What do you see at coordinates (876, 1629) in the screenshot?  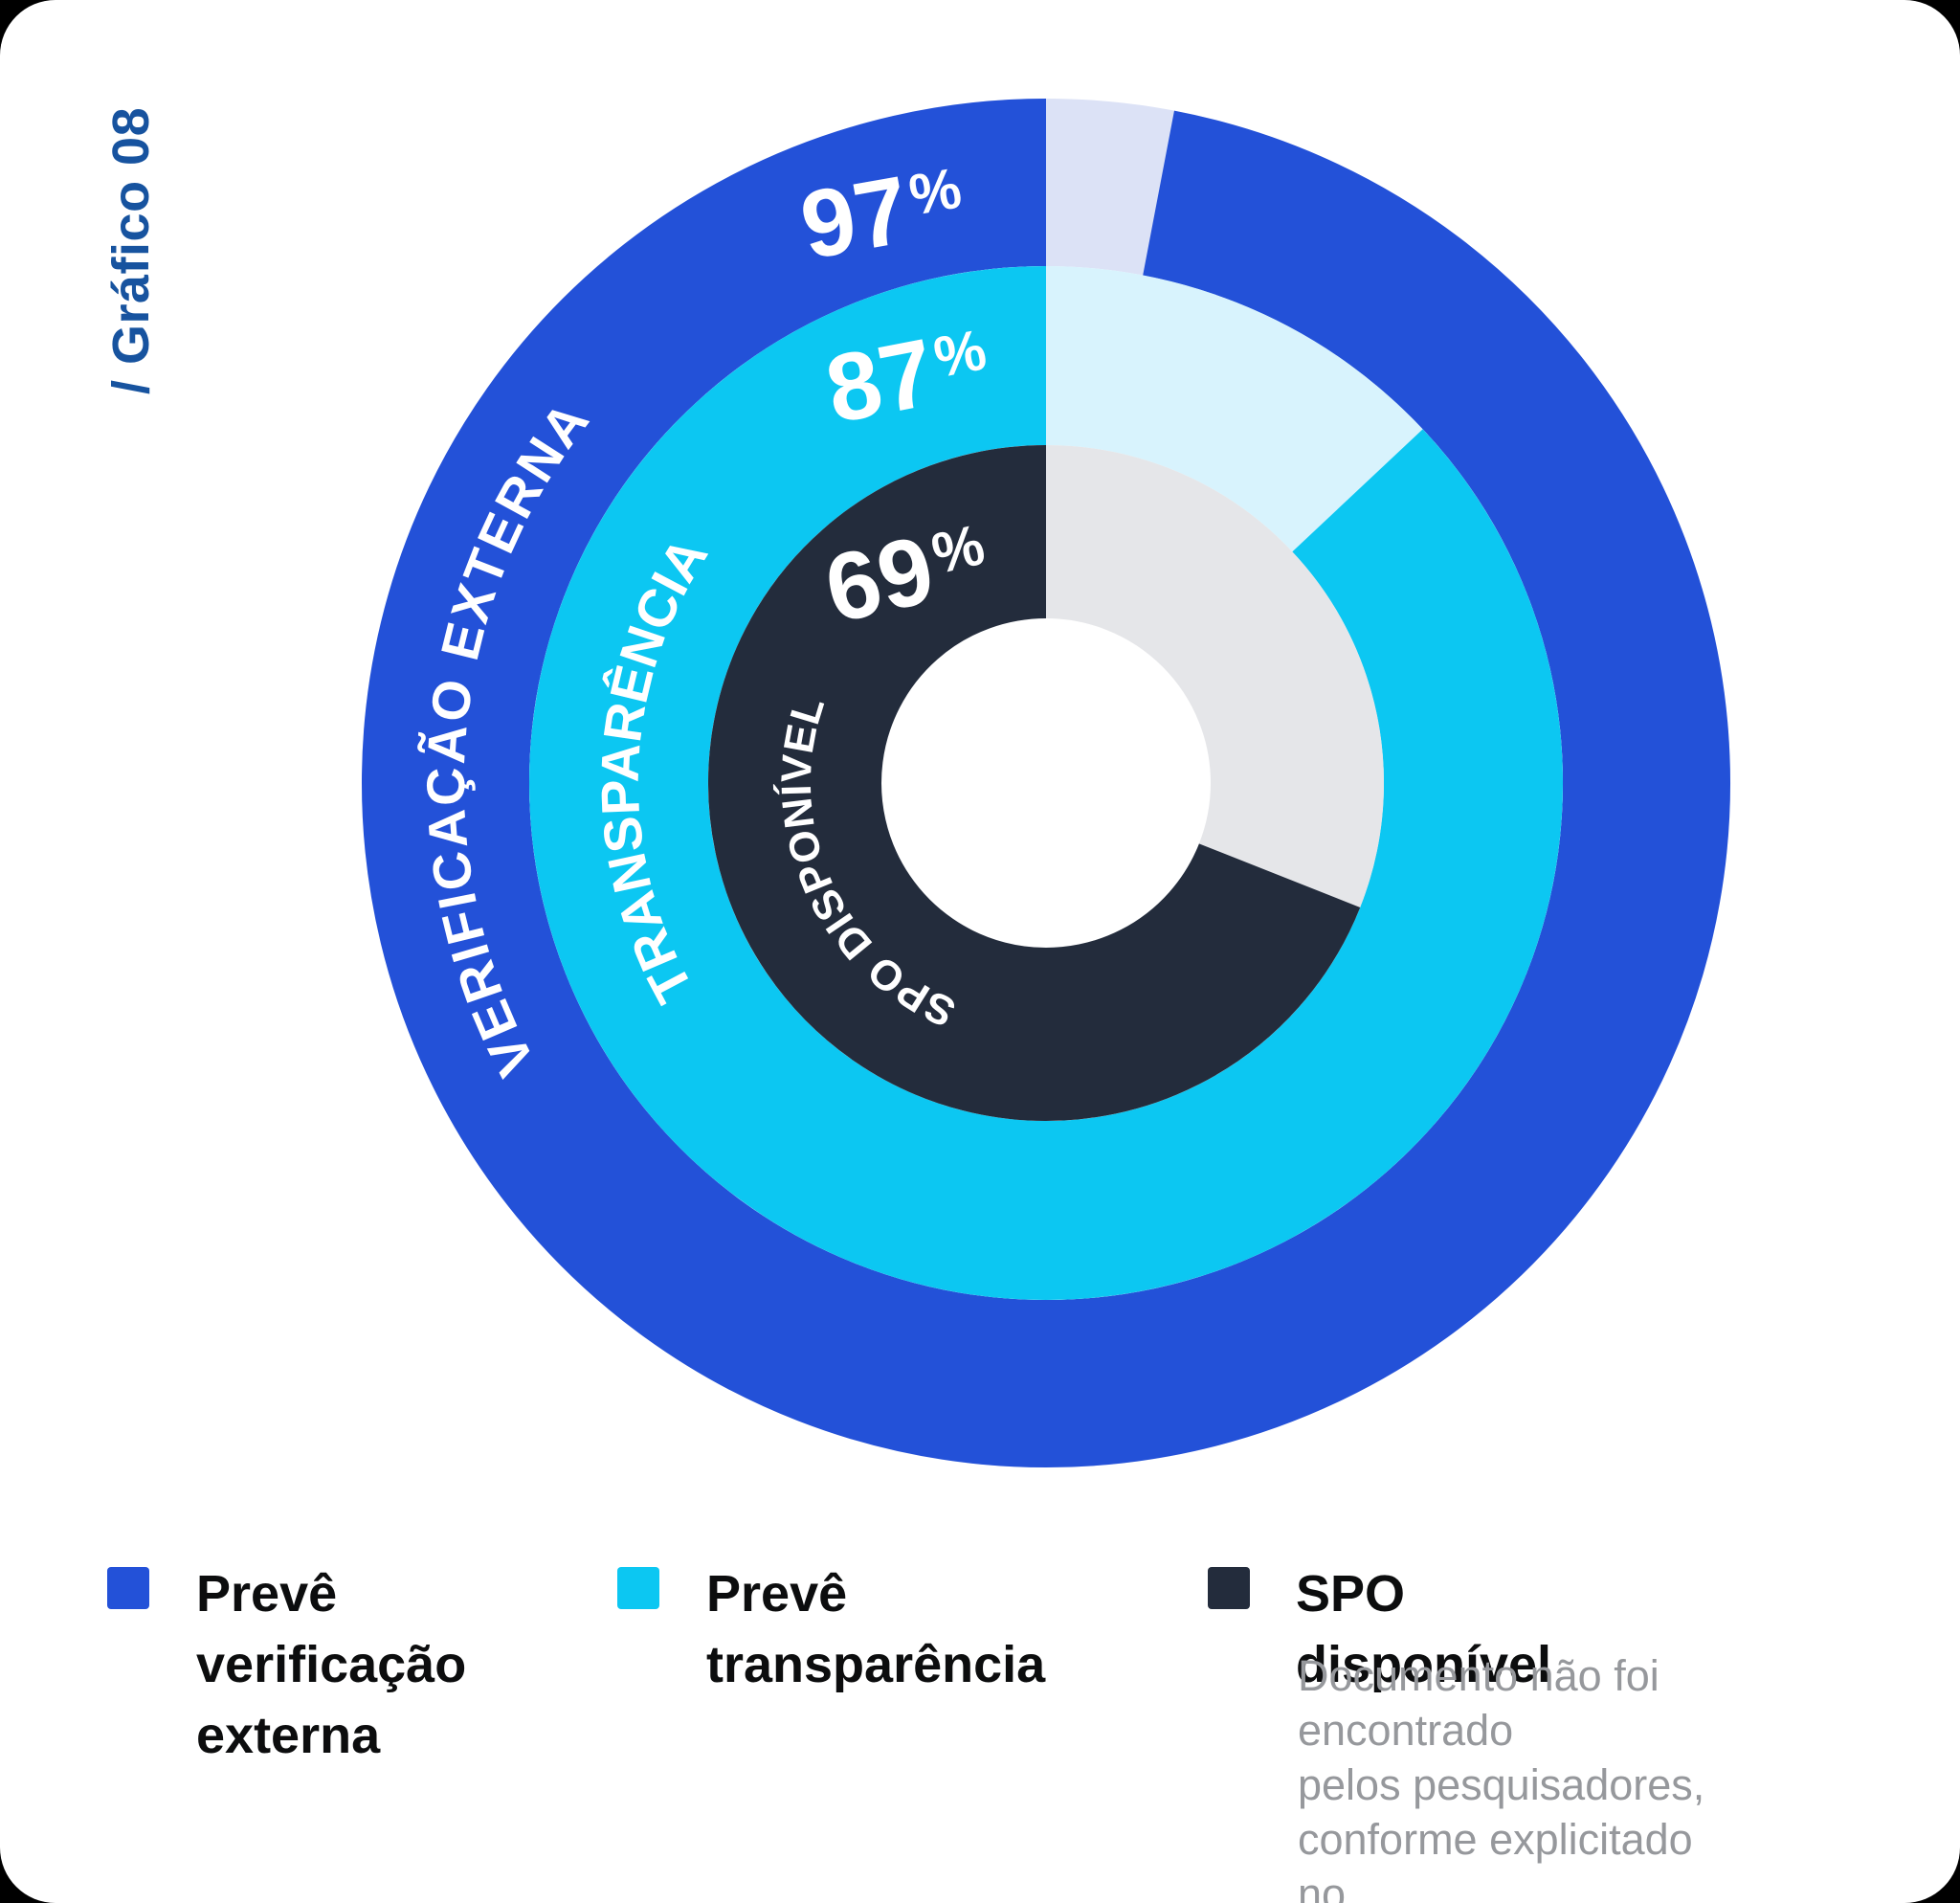 I see `legend-label-transparencia: Prevê transparência` at bounding box center [876, 1629].